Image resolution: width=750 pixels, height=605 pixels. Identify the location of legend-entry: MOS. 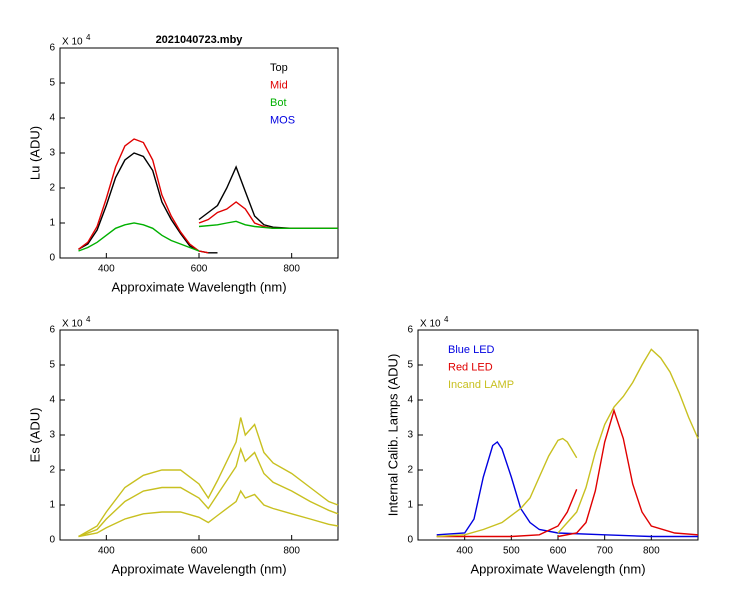
(282, 120).